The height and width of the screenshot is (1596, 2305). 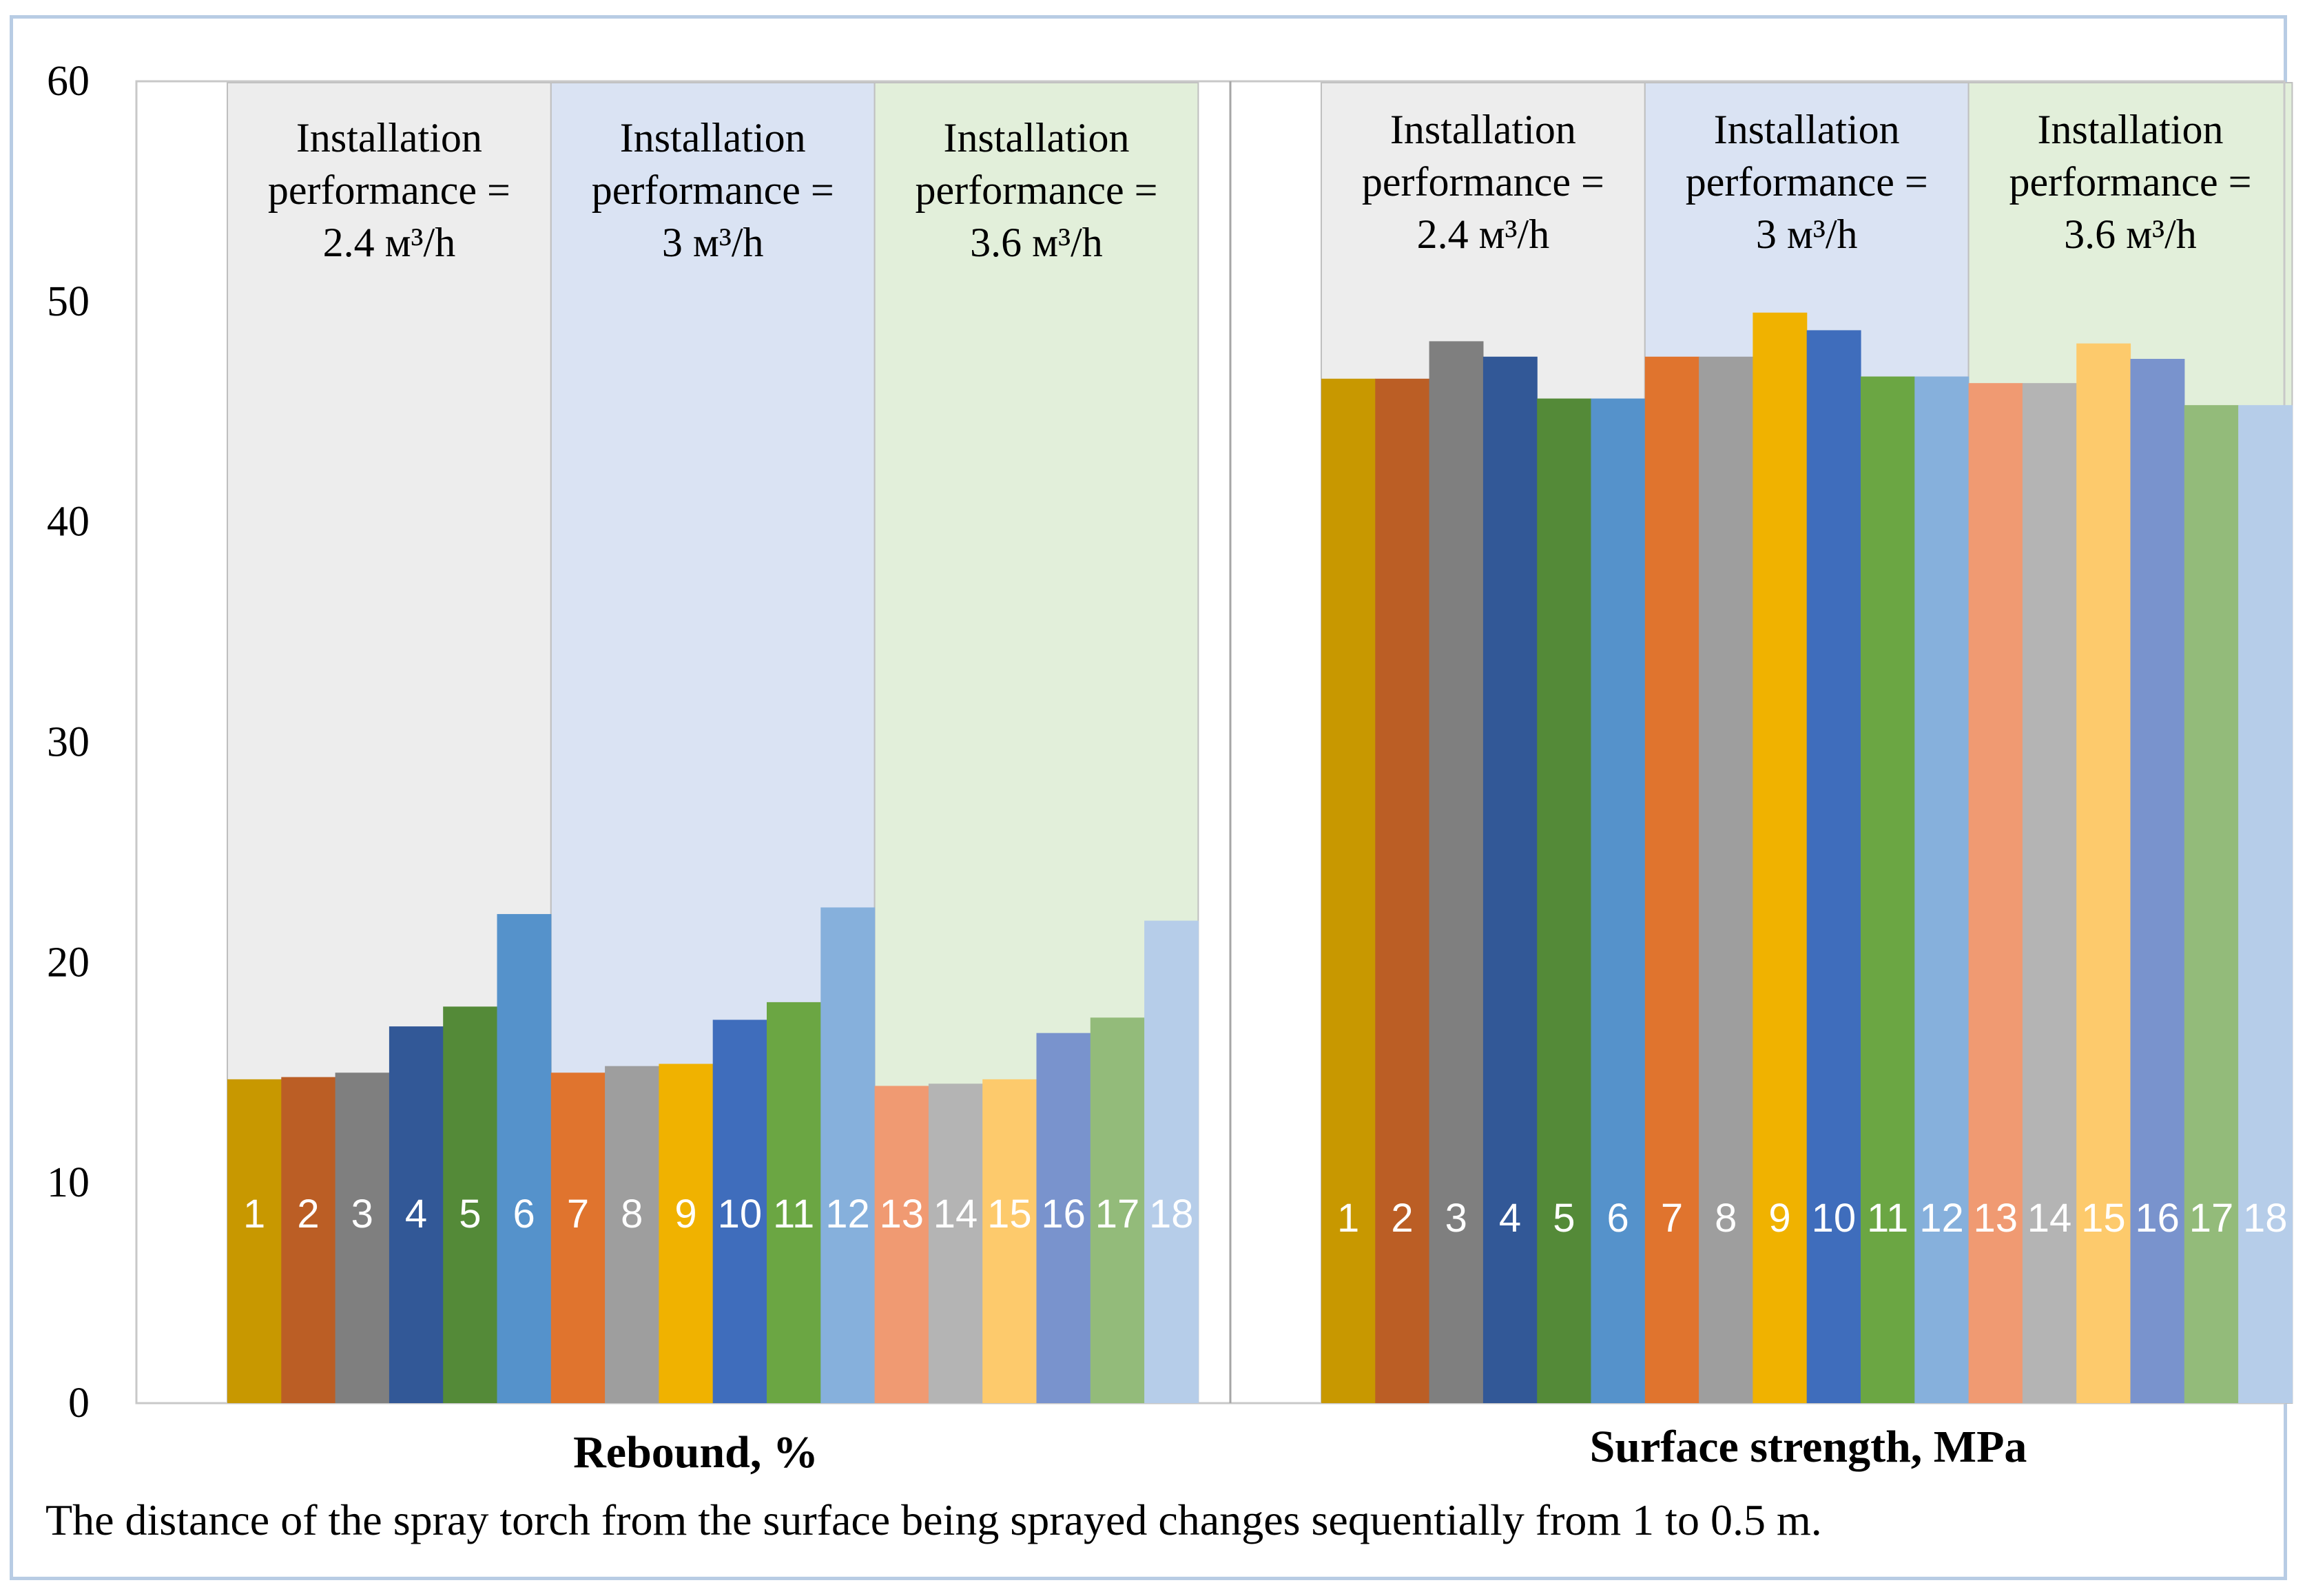 I want to click on group-title-rebound: Rebound, %, so click(x=695, y=1452).